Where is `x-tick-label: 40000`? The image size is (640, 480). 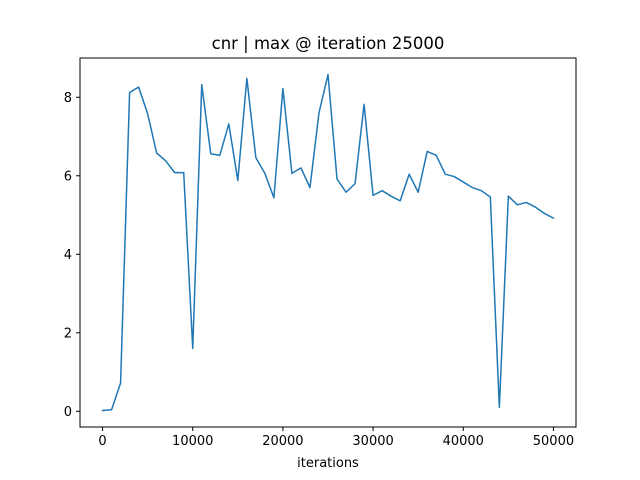 x-tick-label: 40000 is located at coordinates (463, 441).